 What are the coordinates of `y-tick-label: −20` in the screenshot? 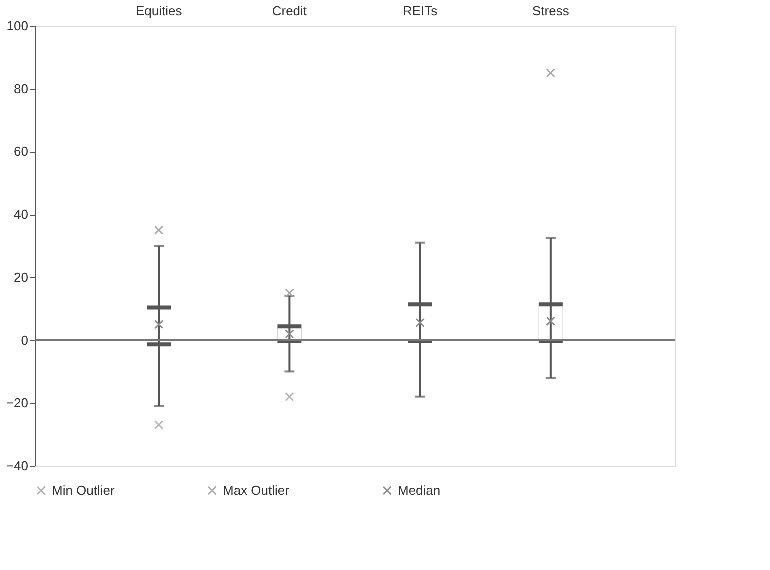 It's located at (17, 403).